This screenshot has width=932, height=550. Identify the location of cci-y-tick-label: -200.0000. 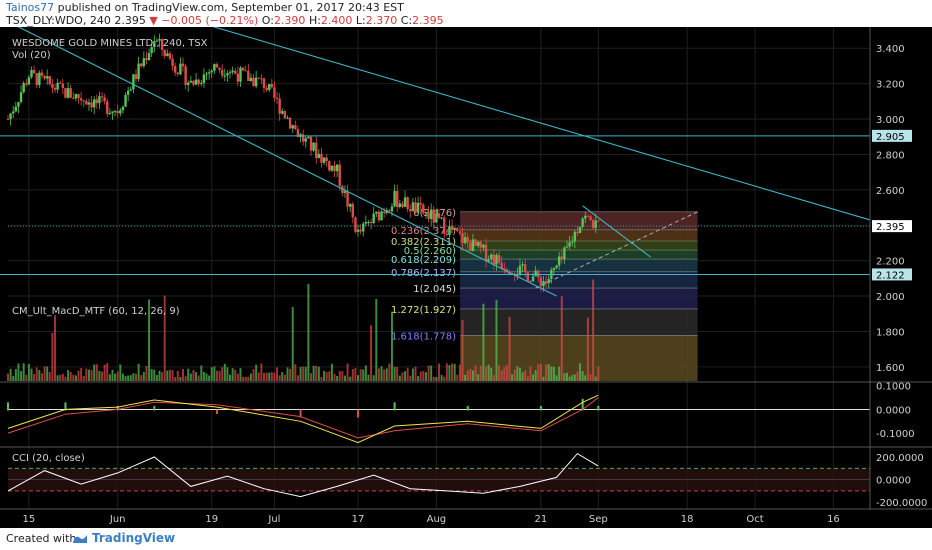
(901, 503).